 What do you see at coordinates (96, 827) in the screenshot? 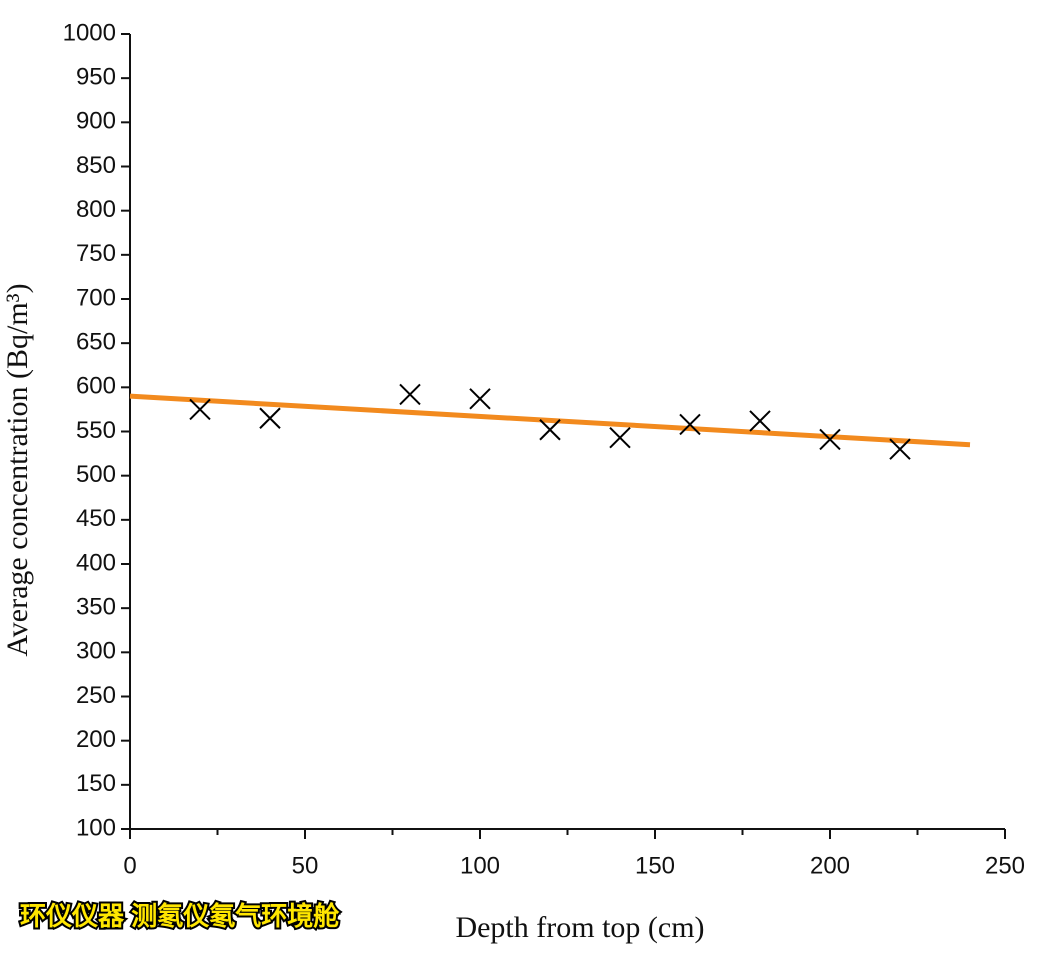
I see `y-tick-label: 100` at bounding box center [96, 827].